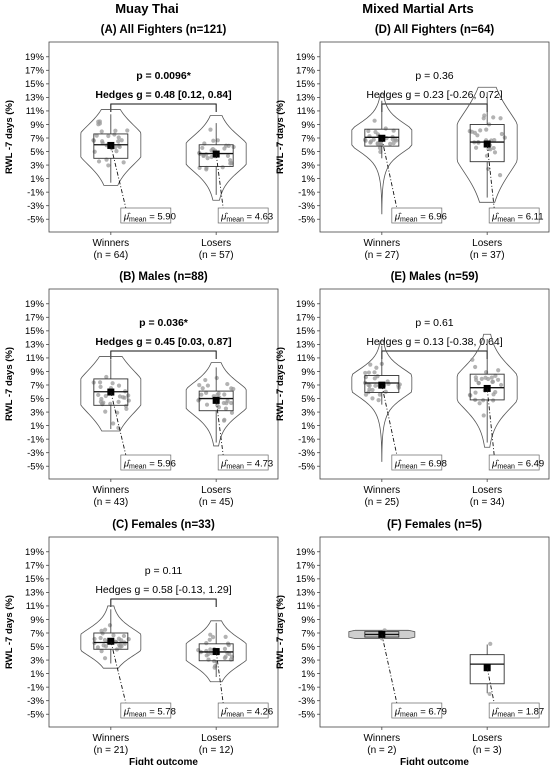  I want to click on x-count-label: (n = 3), so click(487, 750).